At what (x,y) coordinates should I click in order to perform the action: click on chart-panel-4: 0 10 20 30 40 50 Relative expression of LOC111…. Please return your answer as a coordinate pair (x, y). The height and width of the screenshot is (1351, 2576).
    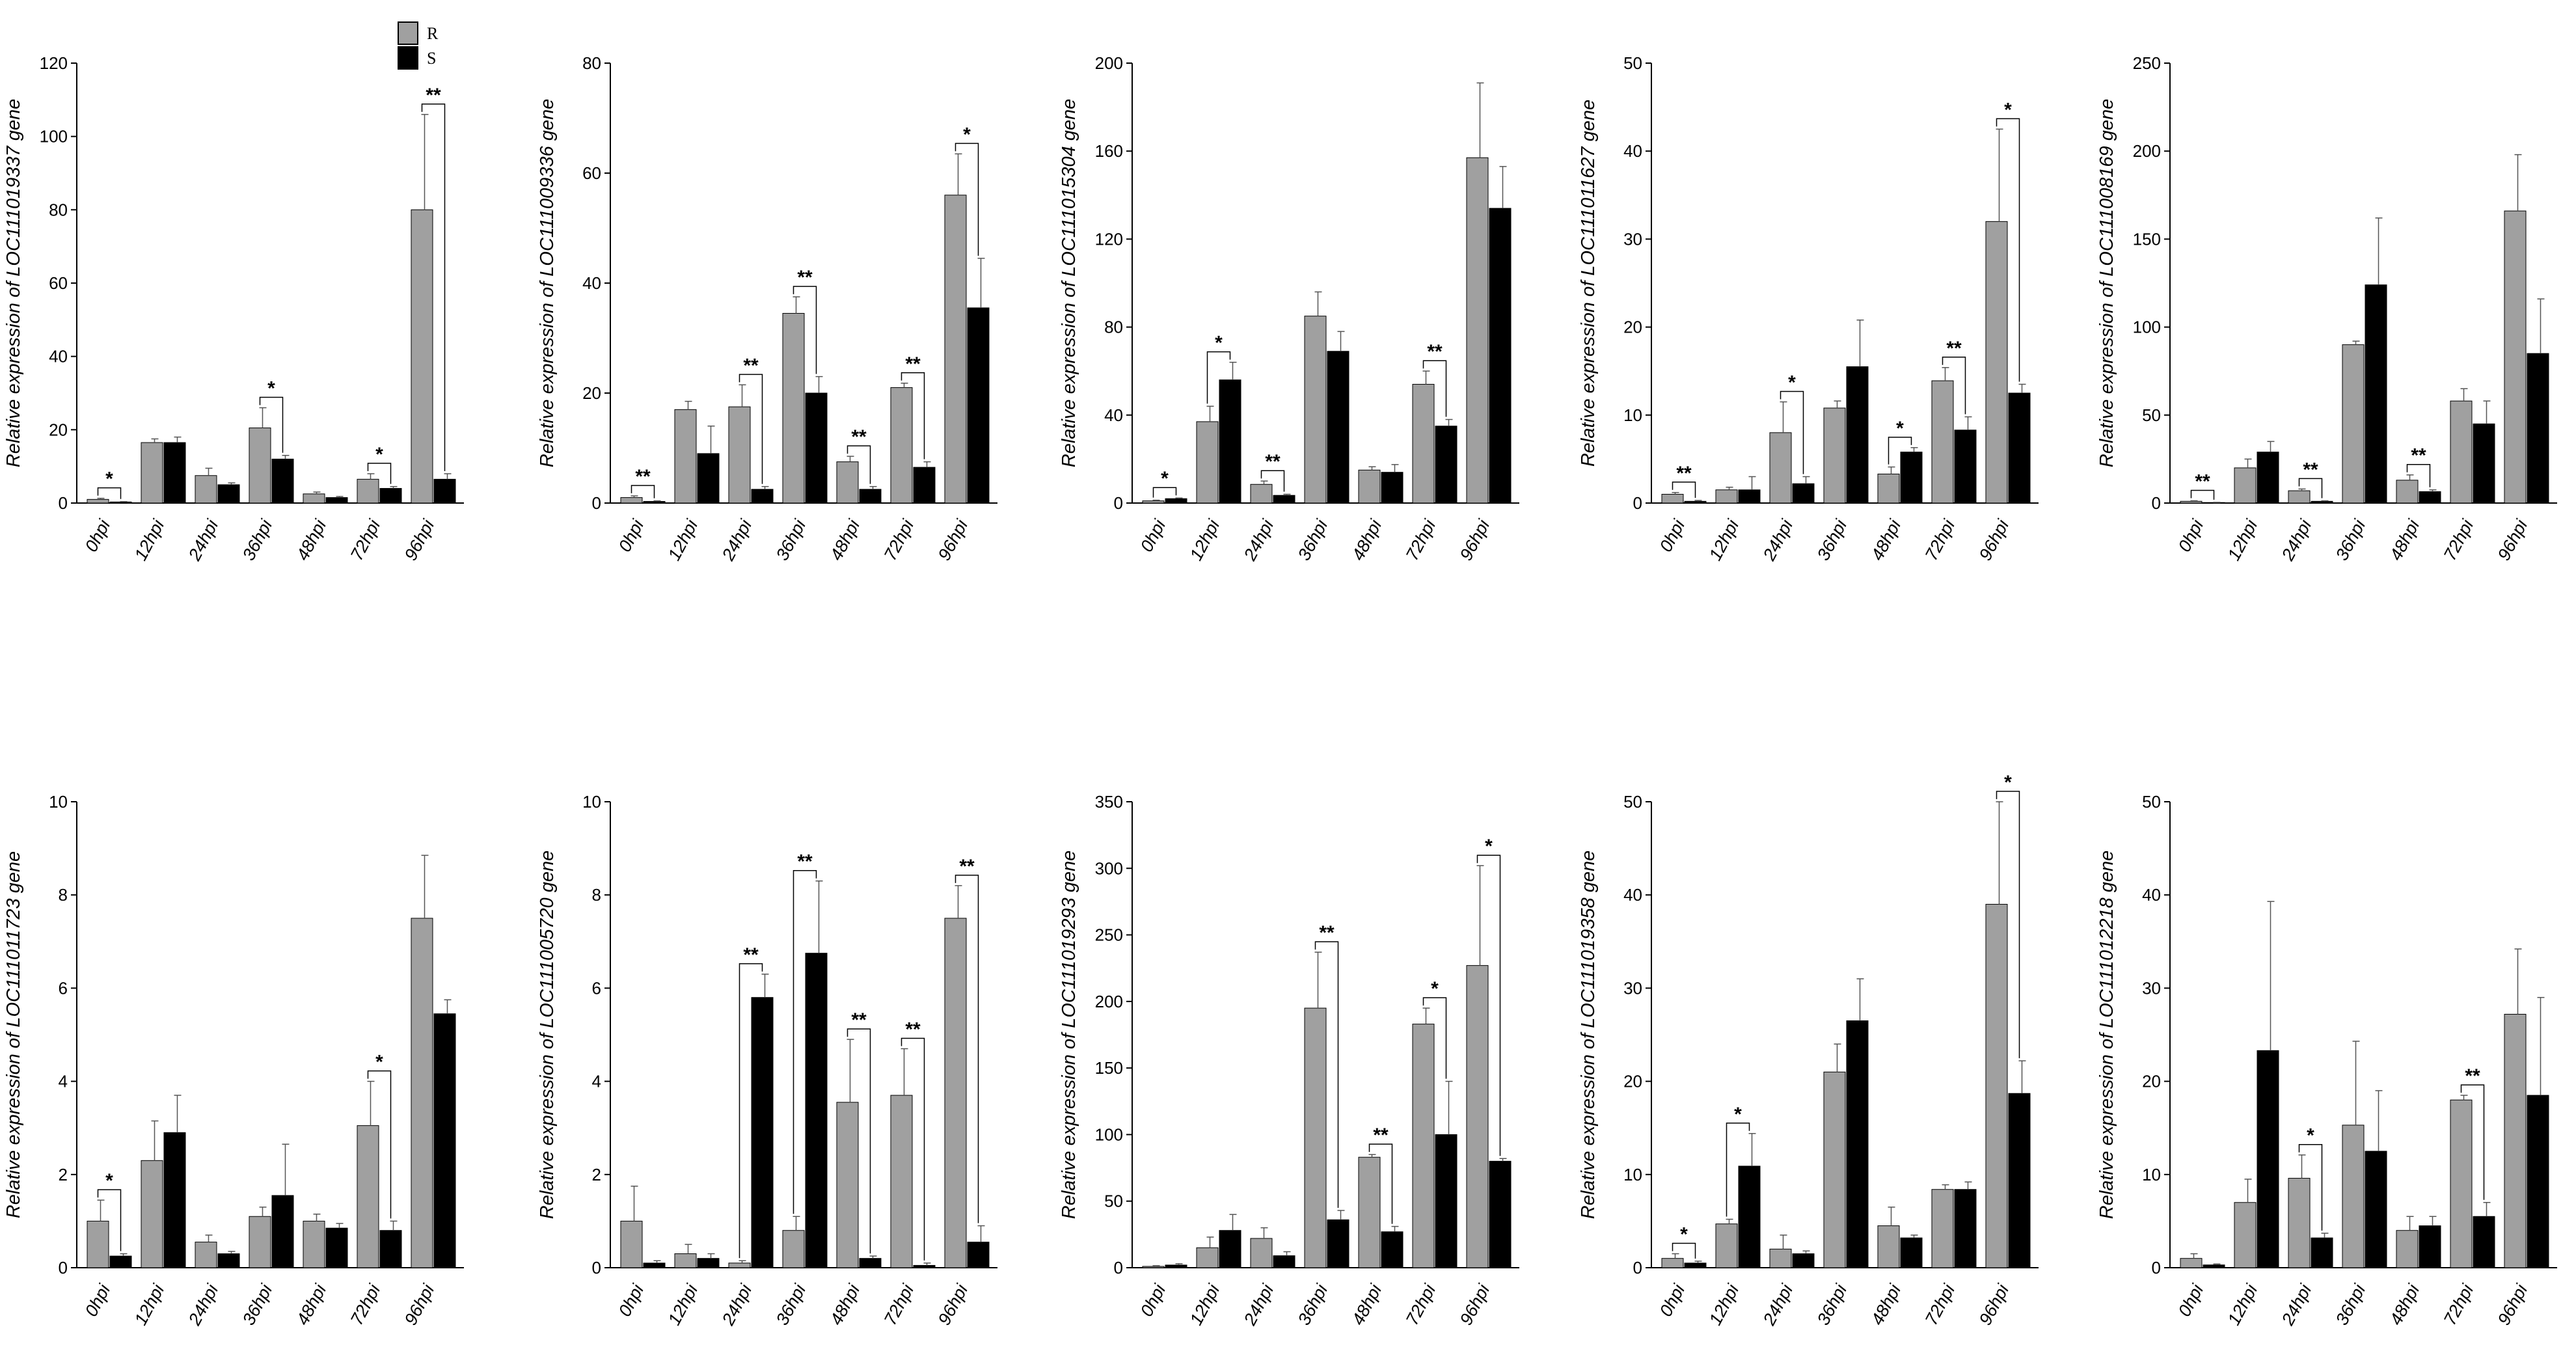
    Looking at the image, I should click on (1808, 308).